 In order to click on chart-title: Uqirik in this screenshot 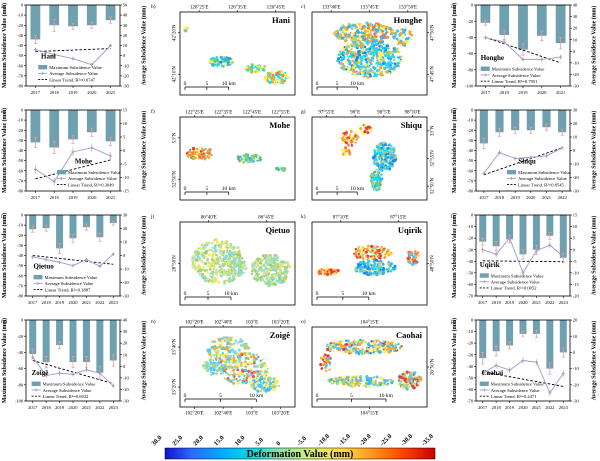, I will do `click(490, 265)`.